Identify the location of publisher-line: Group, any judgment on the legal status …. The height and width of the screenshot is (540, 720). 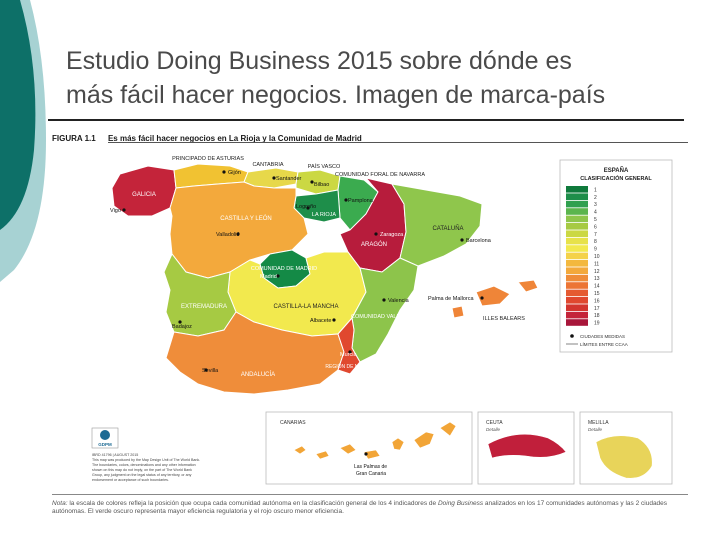
(142, 475).